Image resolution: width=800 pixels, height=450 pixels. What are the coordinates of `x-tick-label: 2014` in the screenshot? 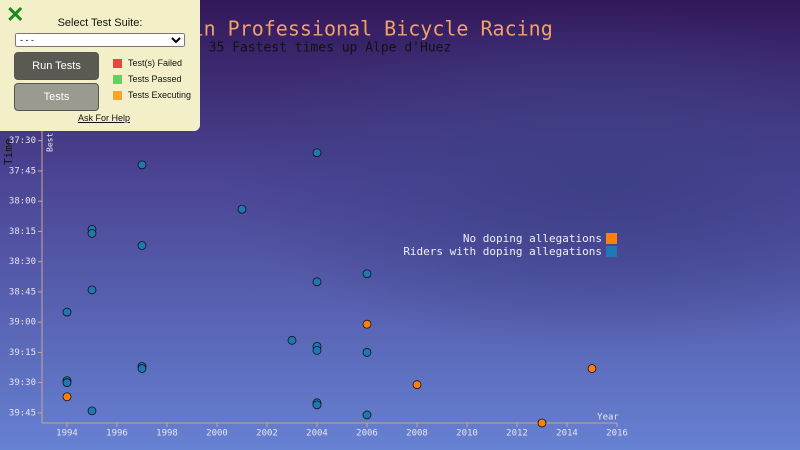 It's located at (567, 434).